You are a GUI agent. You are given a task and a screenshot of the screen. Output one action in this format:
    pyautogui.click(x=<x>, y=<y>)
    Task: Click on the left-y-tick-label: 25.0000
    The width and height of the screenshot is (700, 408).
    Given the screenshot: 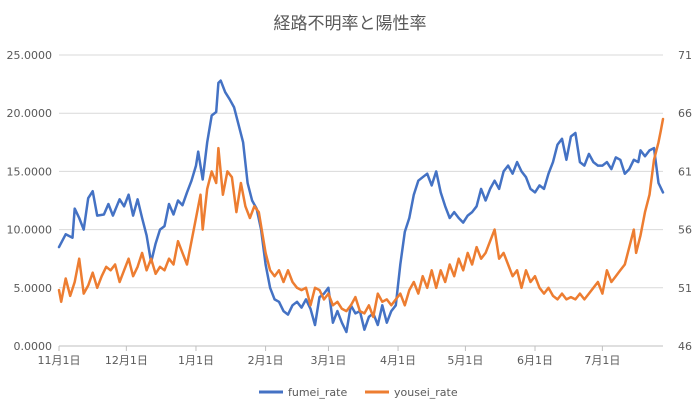 What is the action you would take?
    pyautogui.click(x=30, y=55)
    